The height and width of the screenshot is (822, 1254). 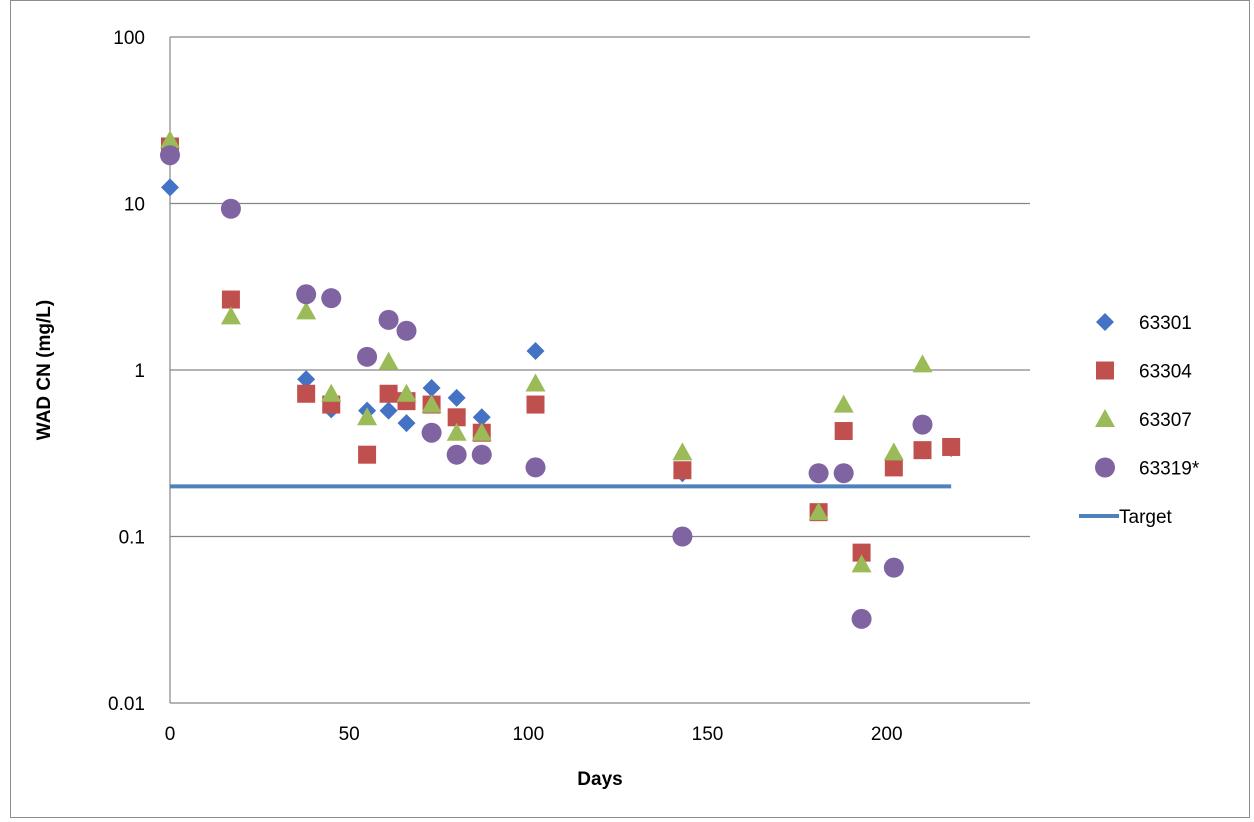 What do you see at coordinates (1165, 420) in the screenshot?
I see `legend-label: 63307` at bounding box center [1165, 420].